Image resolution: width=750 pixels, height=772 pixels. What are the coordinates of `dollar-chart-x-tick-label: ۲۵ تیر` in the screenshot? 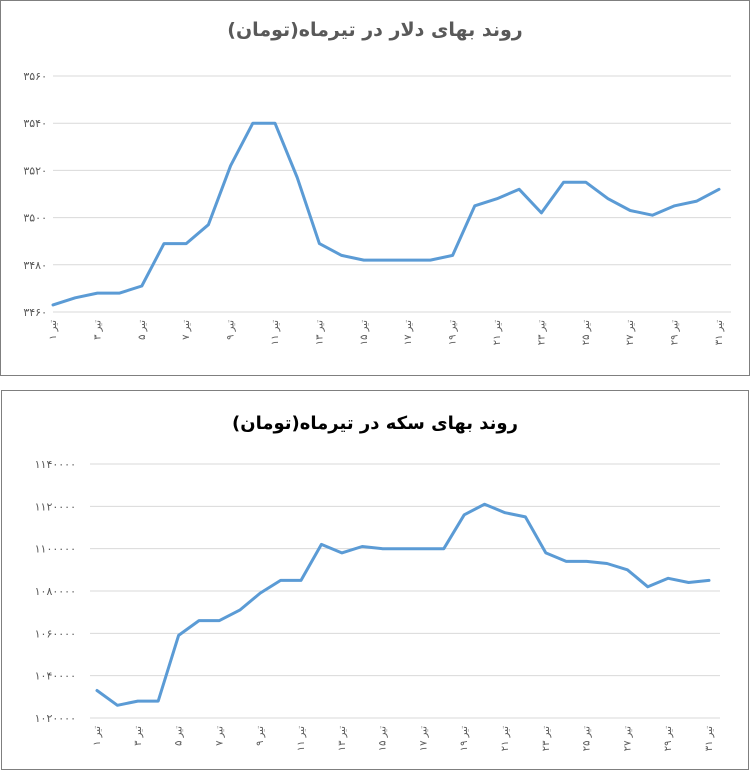 It's located at (586, 332).